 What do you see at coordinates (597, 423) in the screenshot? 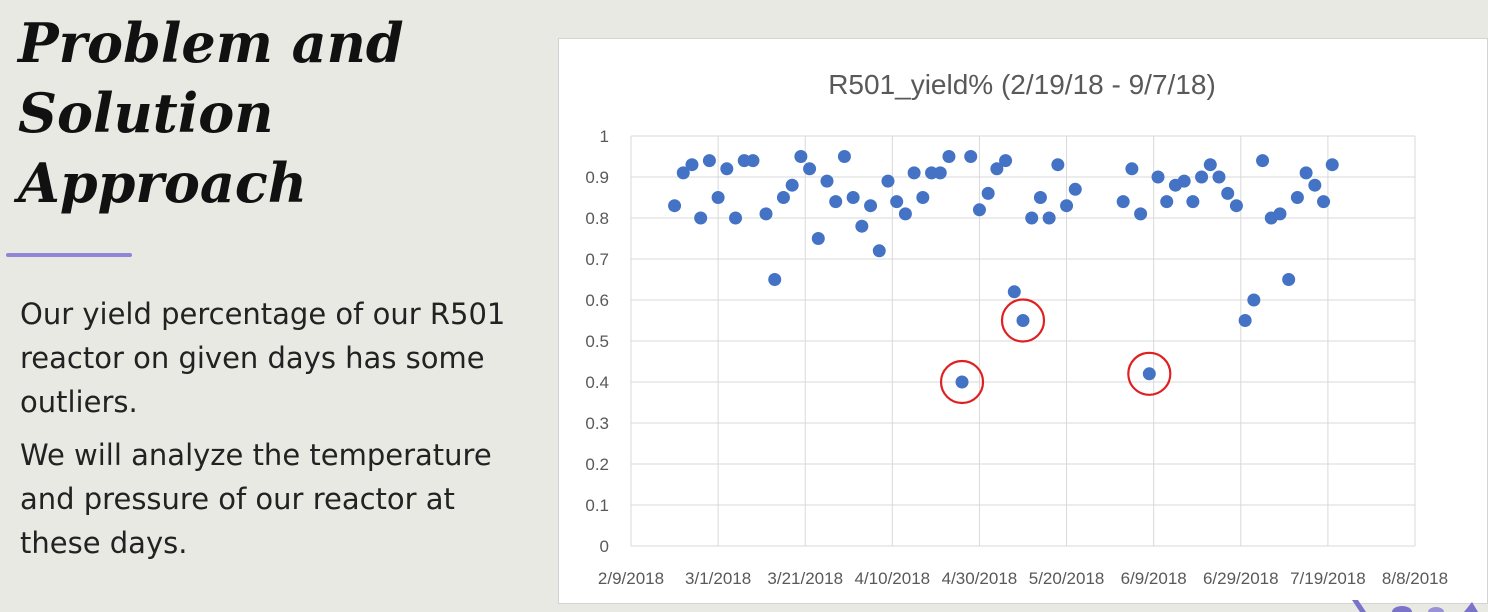
I see `y-tick-label: 0.3` at bounding box center [597, 423].